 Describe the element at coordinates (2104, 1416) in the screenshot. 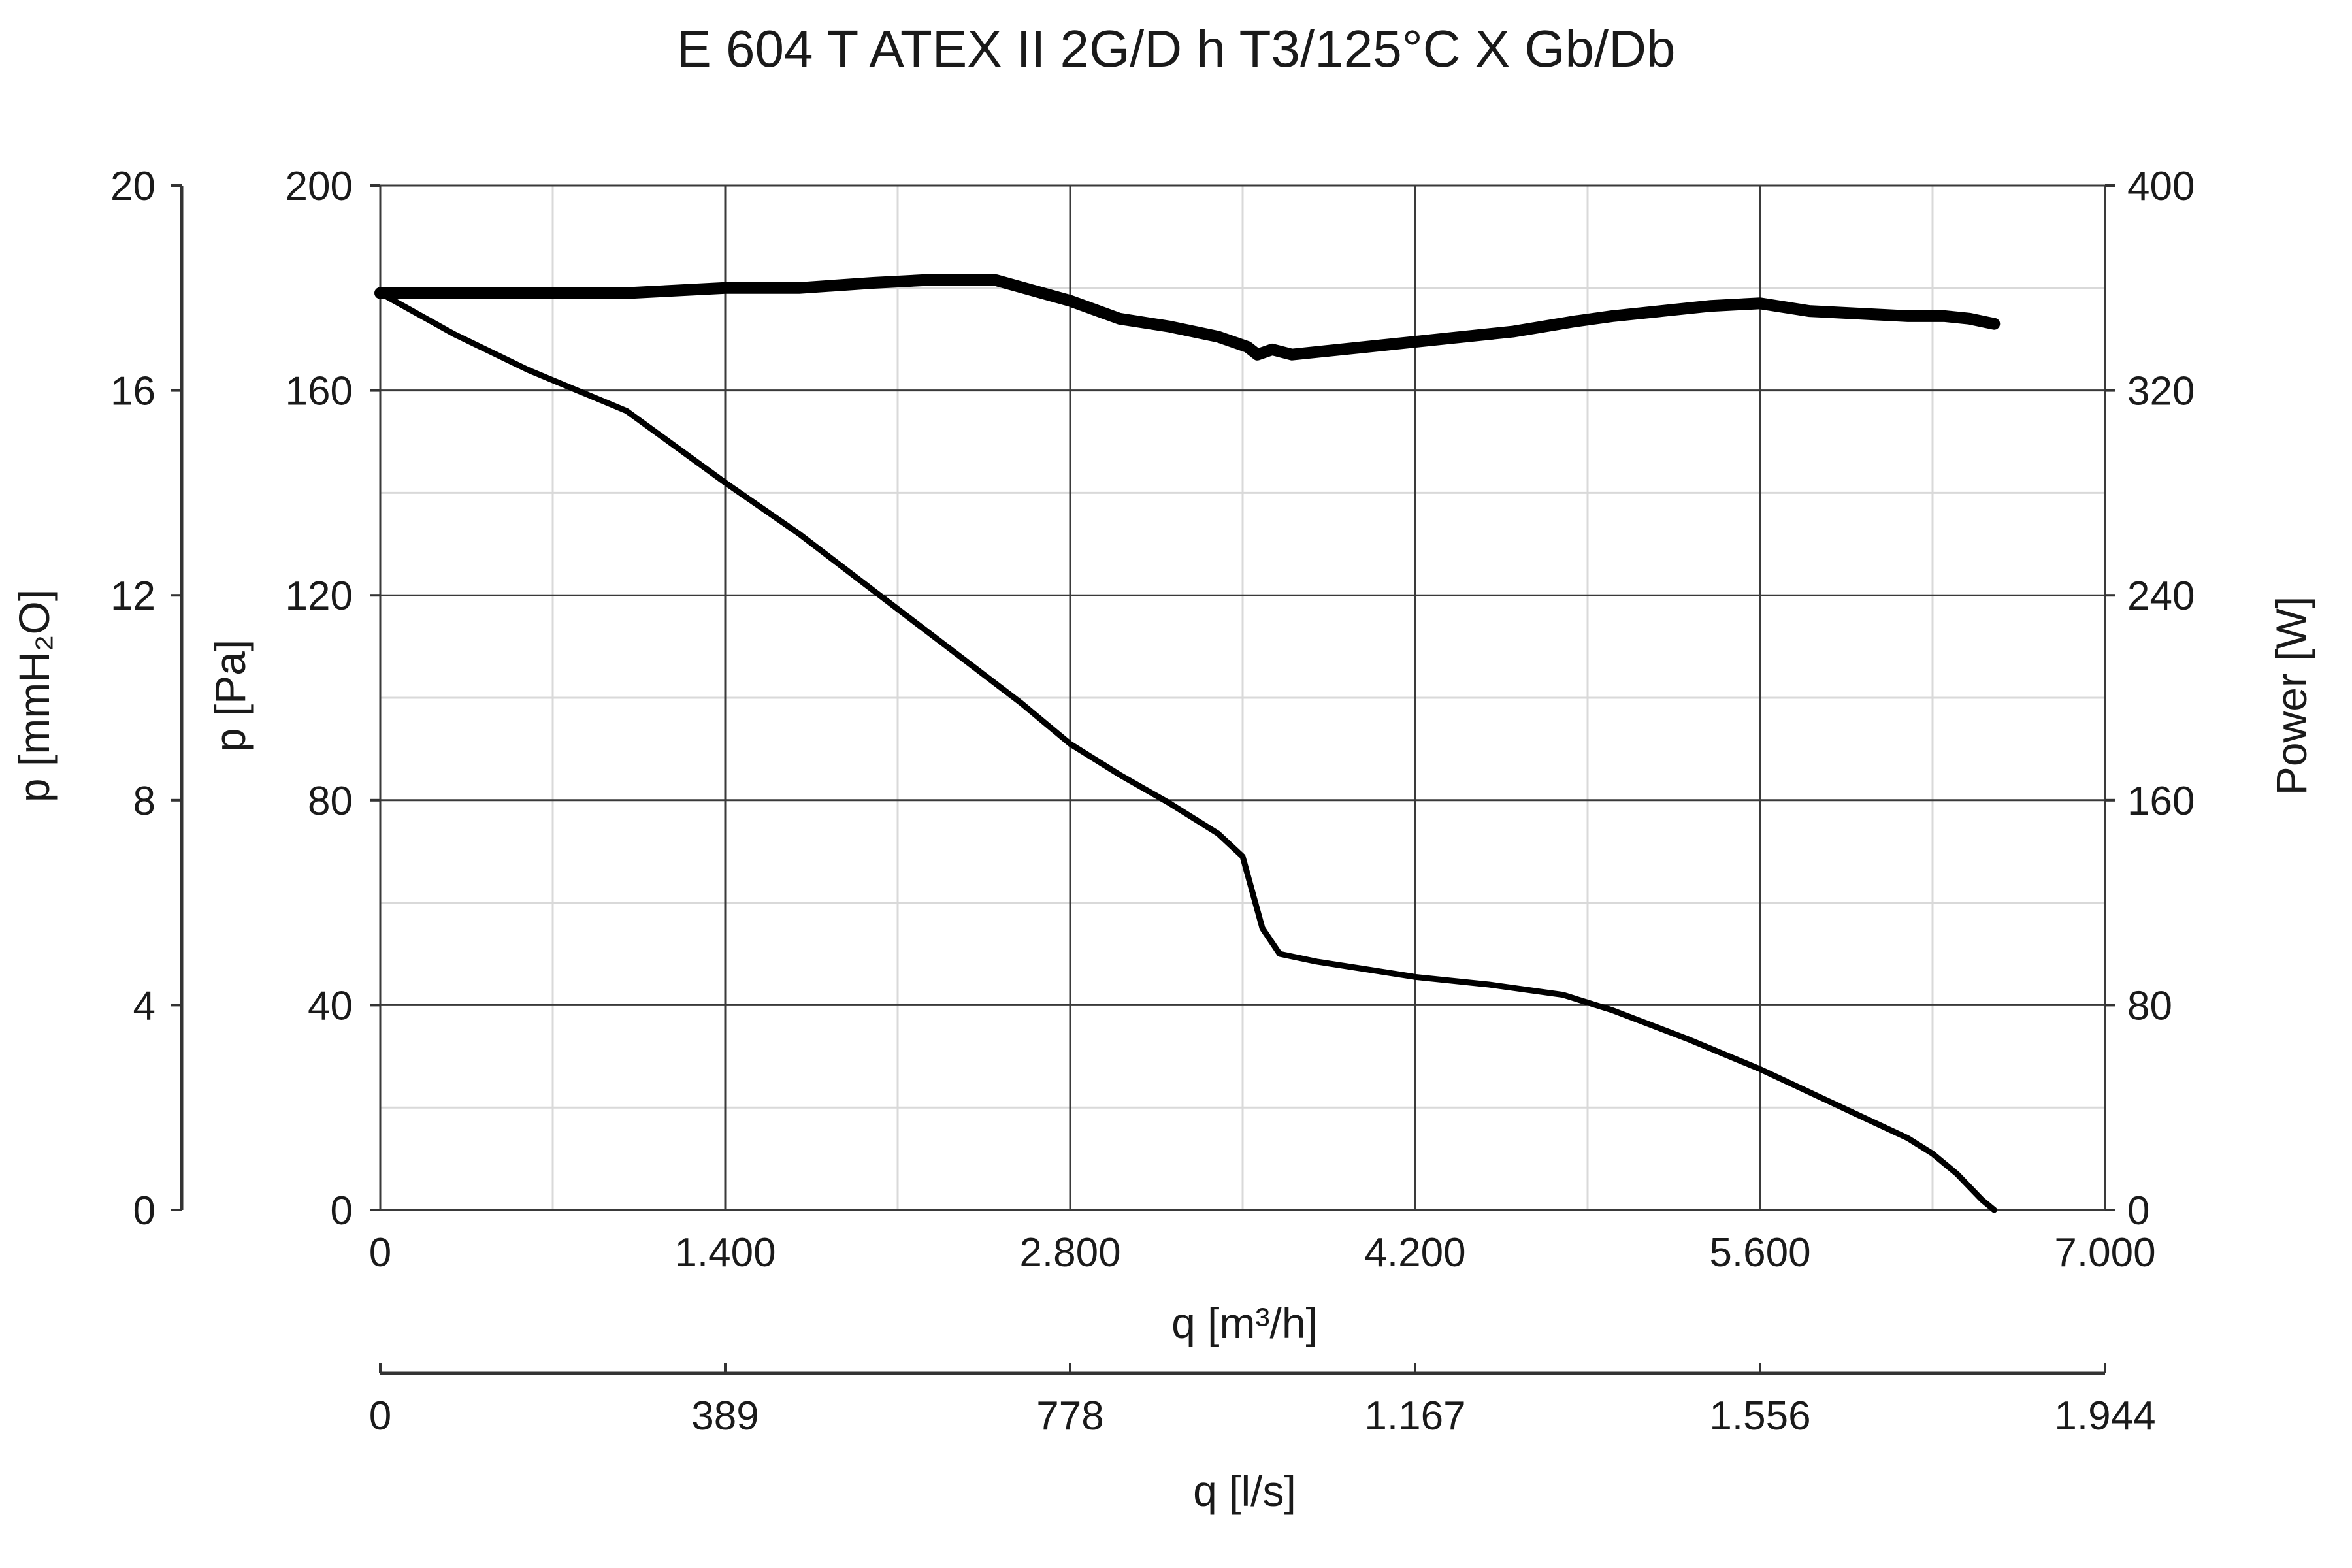

I see `x-secondary-tick-label: 1.944` at that location.